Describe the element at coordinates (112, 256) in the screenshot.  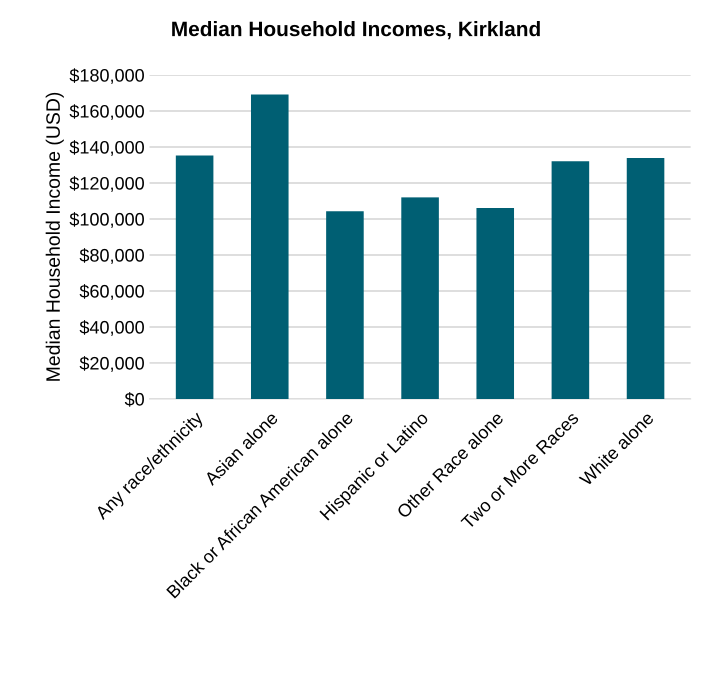
I see `y-tick-label: $80,000` at that location.